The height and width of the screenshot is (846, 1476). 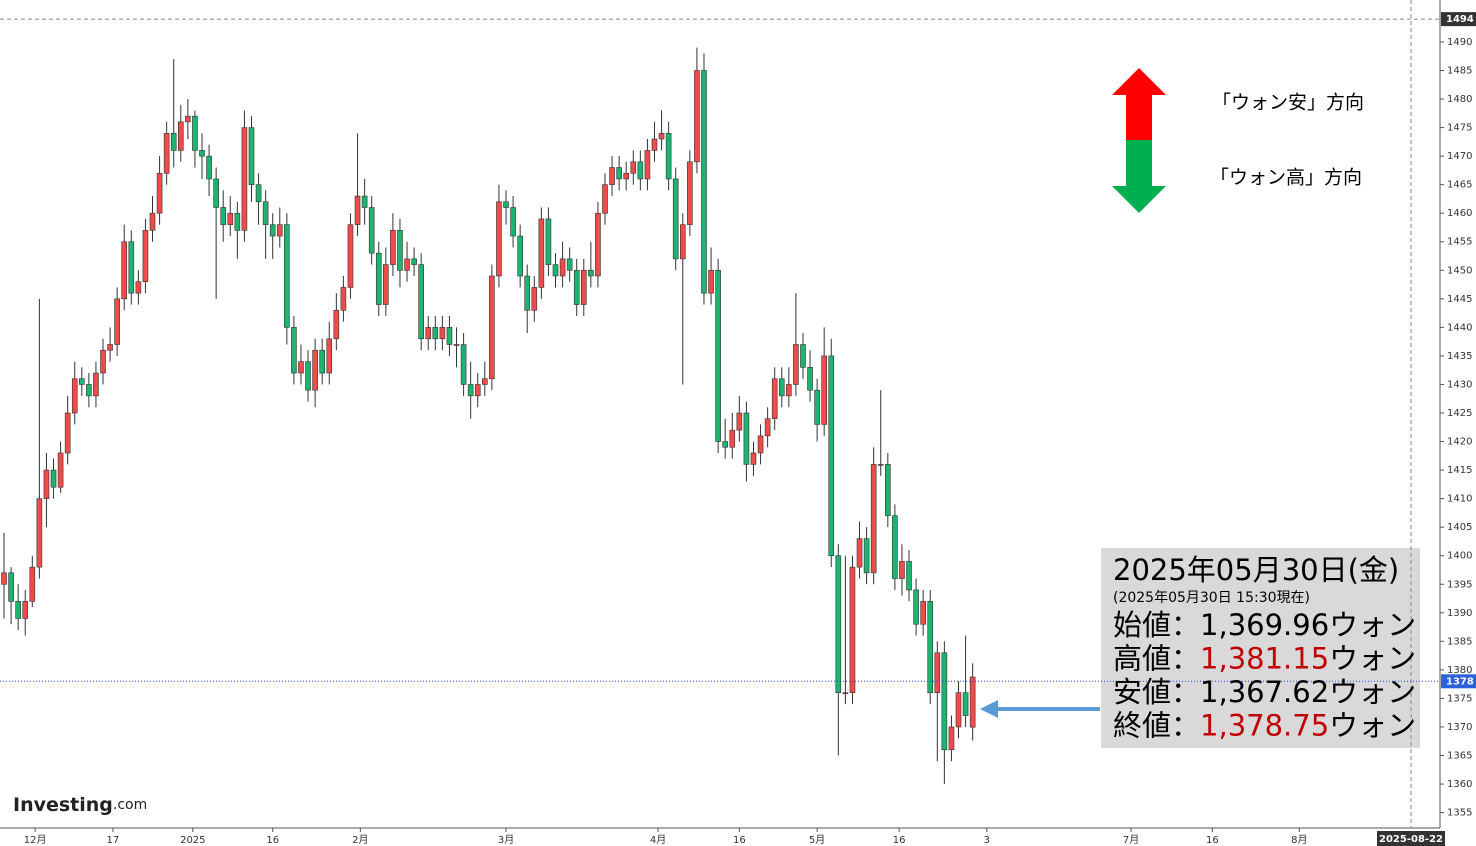 What do you see at coordinates (130, 805) in the screenshot?
I see `watermark-suffix: .com` at bounding box center [130, 805].